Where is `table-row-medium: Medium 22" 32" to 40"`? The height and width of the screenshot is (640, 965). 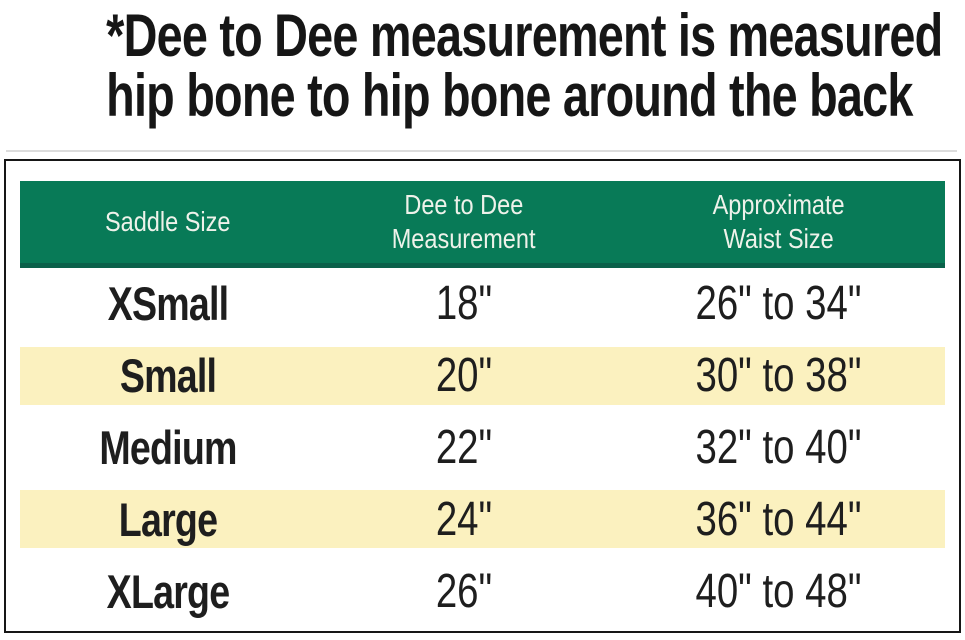
table-row-medium: Medium 22" 32" to 40" is located at coordinates (482, 448).